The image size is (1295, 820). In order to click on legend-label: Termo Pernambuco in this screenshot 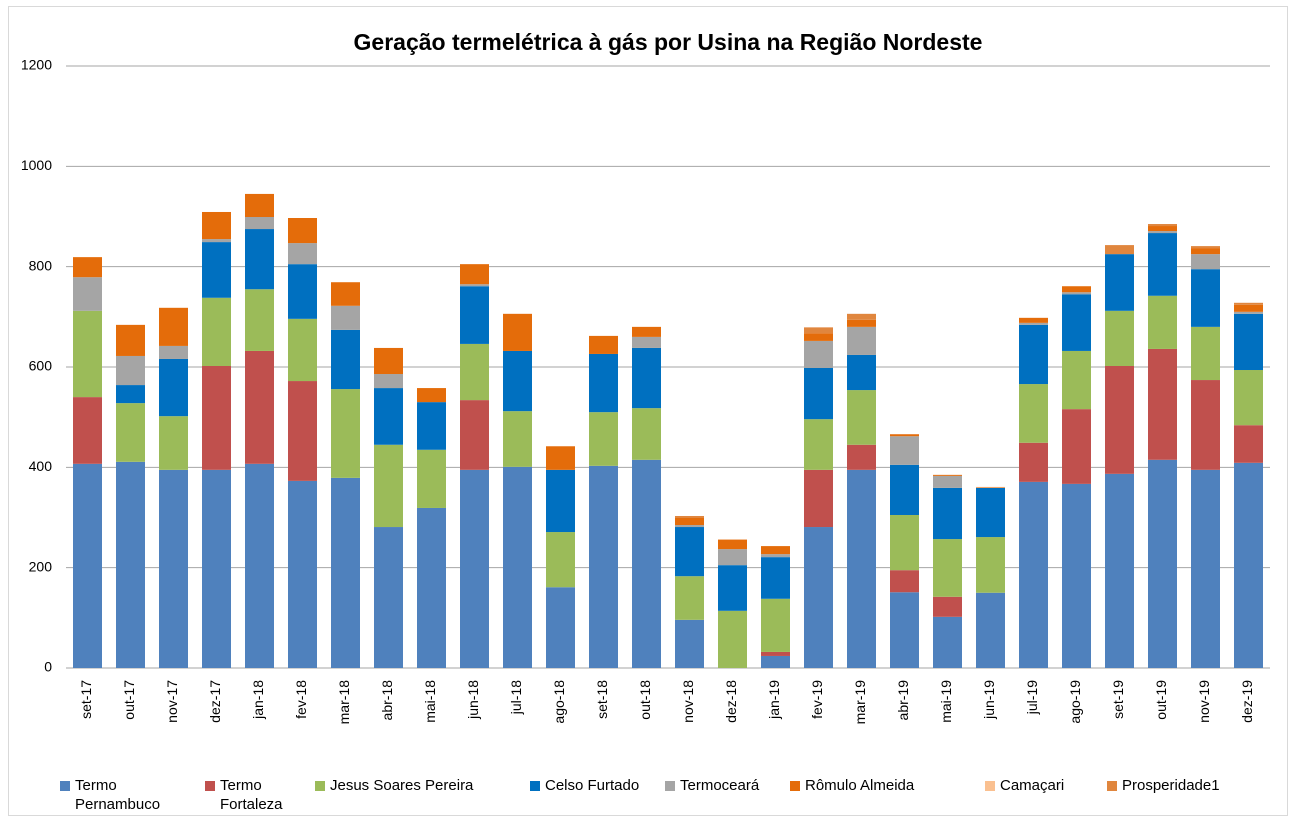, I will do `click(118, 795)`.